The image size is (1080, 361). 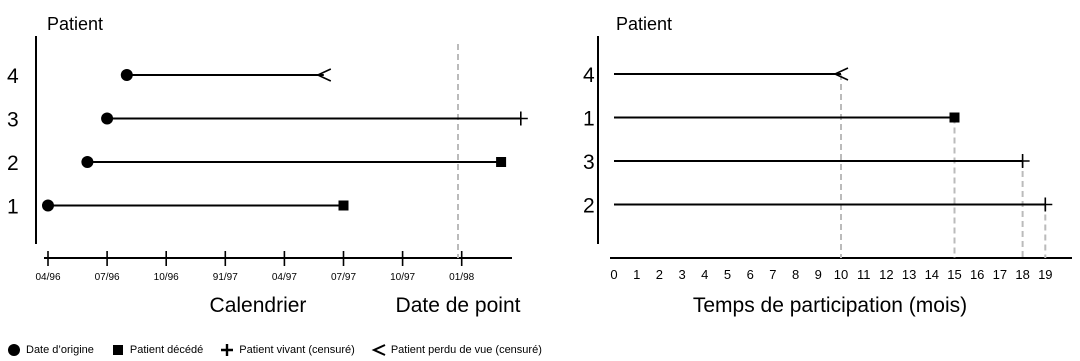 What do you see at coordinates (830, 305) in the screenshot?
I see `right-x-axis-label: Temps de participation (mois)` at bounding box center [830, 305].